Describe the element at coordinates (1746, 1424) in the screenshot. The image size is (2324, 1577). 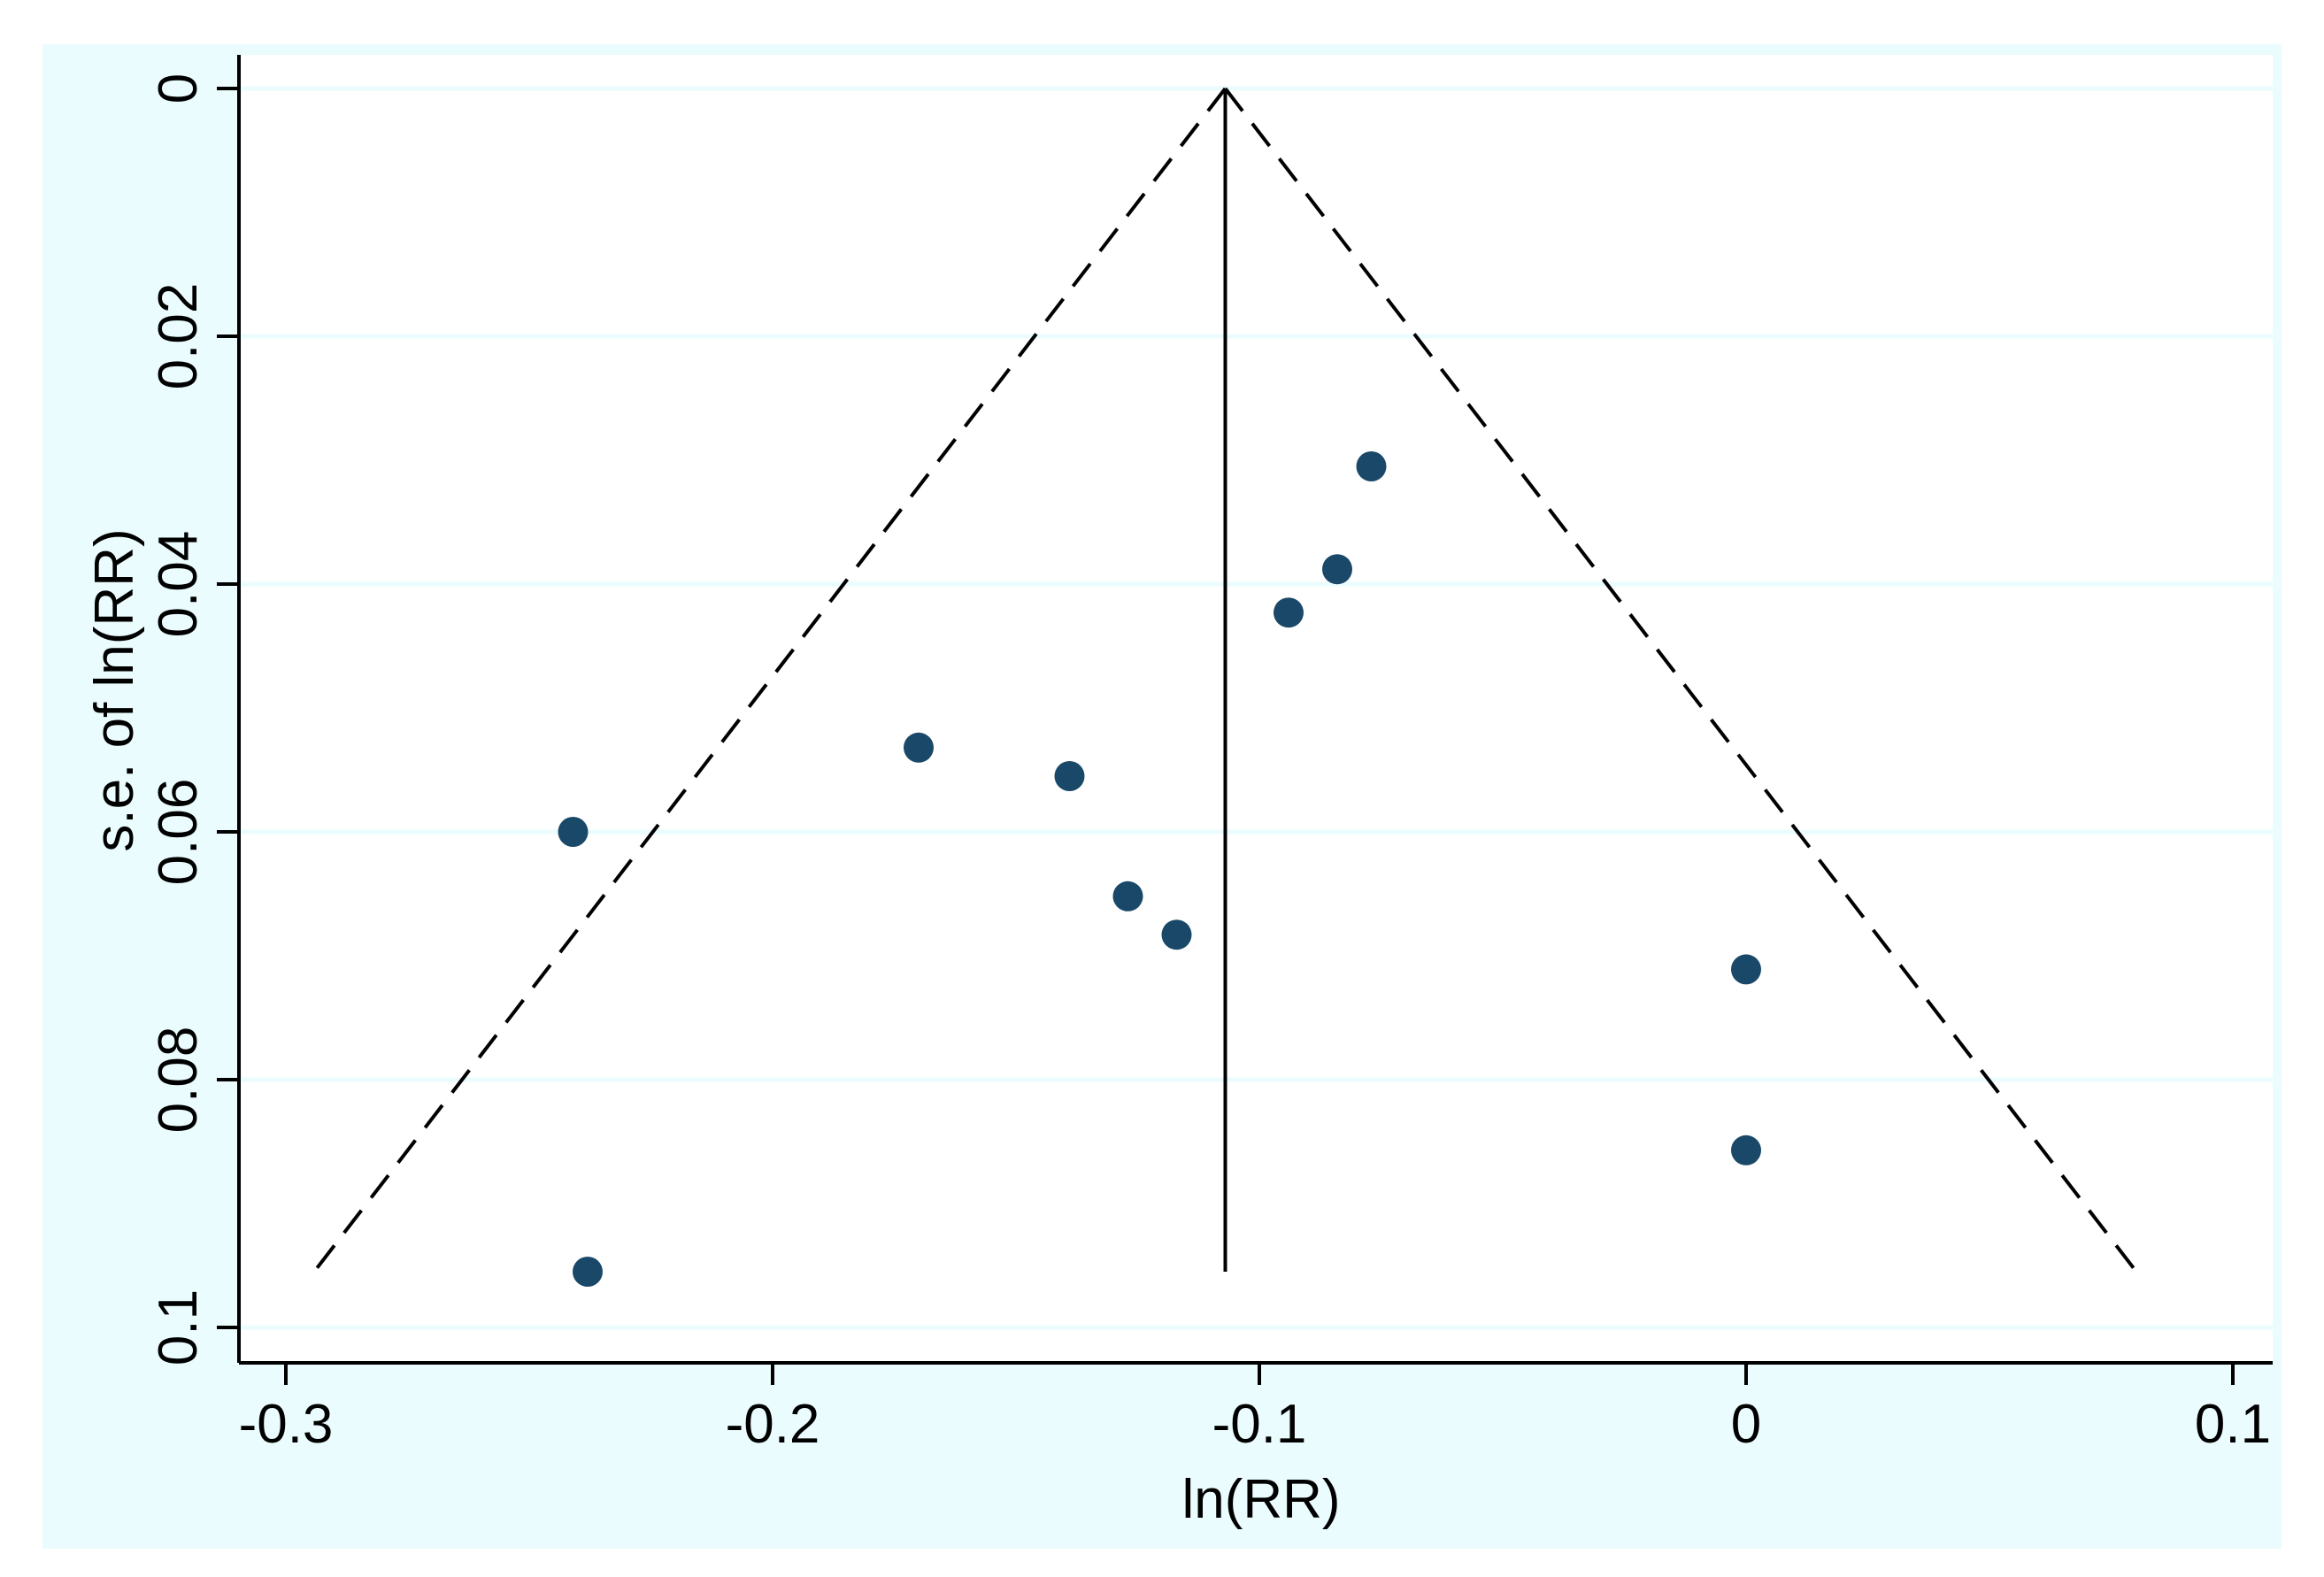
I see `x-tick-label-3: 0` at that location.